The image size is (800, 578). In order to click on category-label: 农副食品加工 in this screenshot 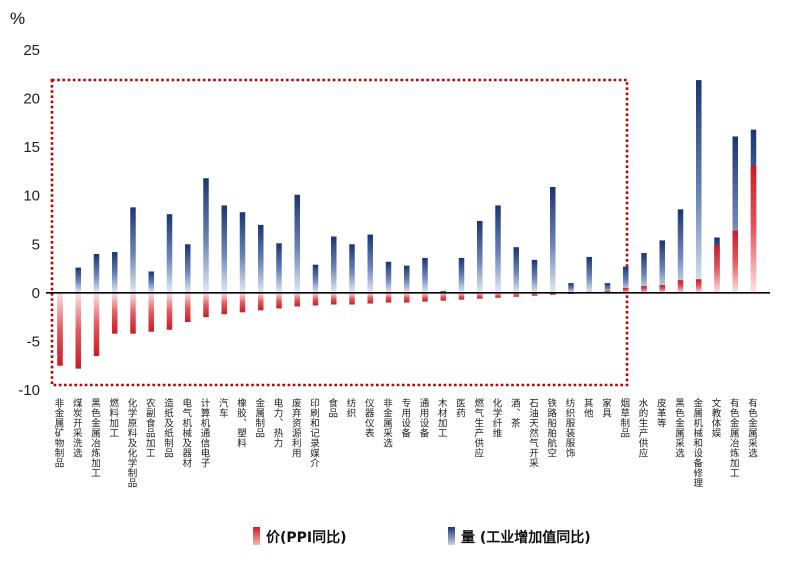, I will do `click(150, 427)`.